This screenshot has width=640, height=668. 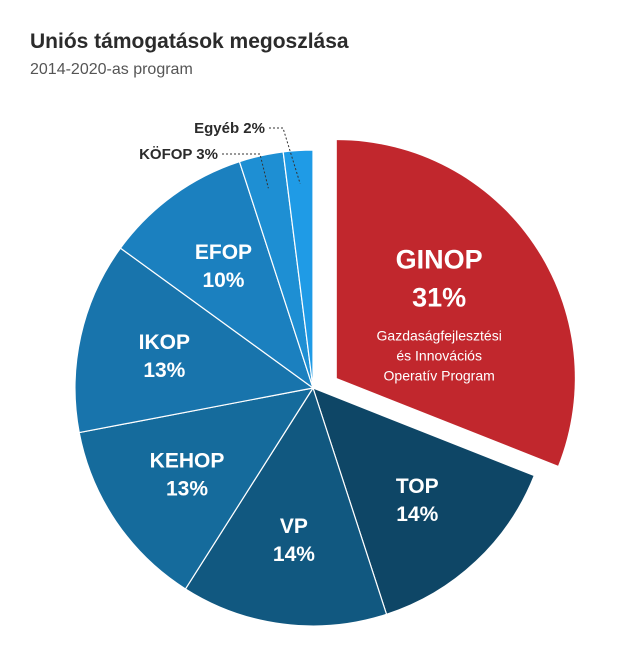 I want to click on pie-slice-vp, so click(x=286, y=506).